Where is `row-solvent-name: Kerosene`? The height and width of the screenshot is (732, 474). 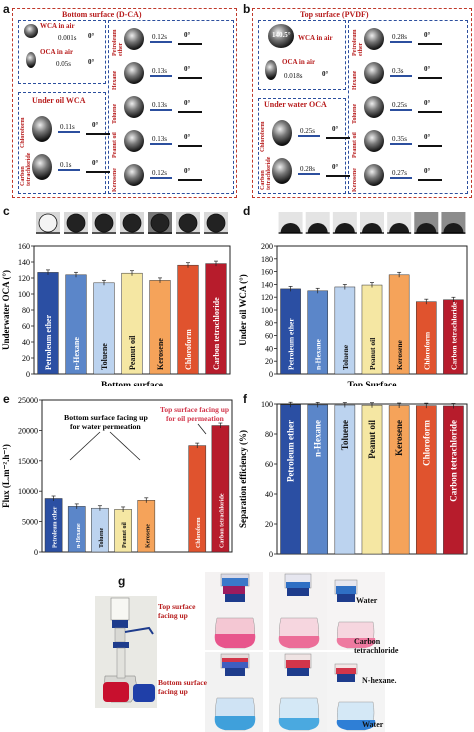 row-solvent-name: Kerosene is located at coordinates (115, 180).